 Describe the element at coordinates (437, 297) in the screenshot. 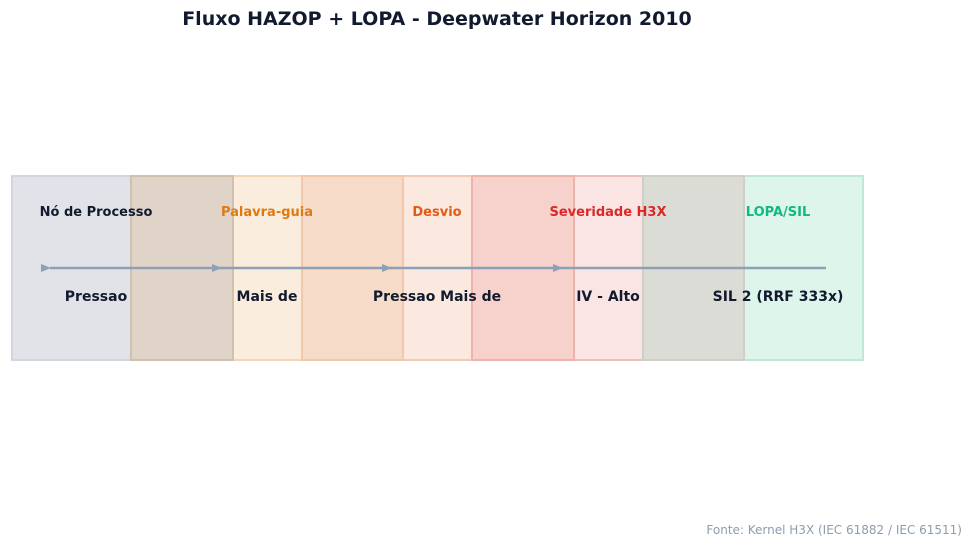

I see `stage-value-deviation: Pressao Mais de` at that location.